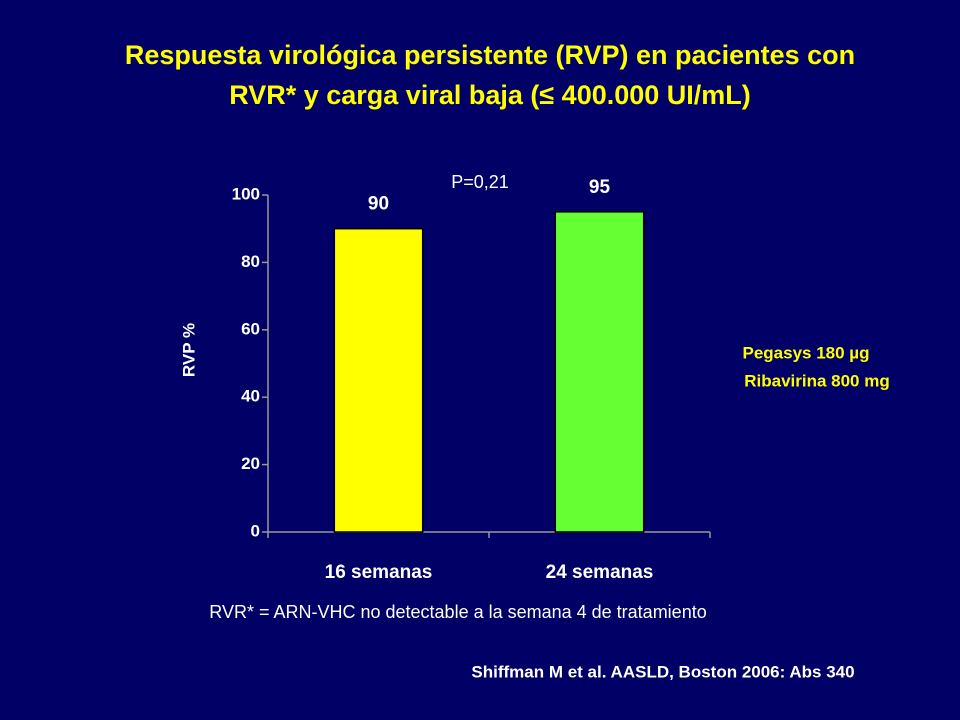 The image size is (960, 720). What do you see at coordinates (600, 187) in the screenshot?
I see `value-label: 95` at bounding box center [600, 187].